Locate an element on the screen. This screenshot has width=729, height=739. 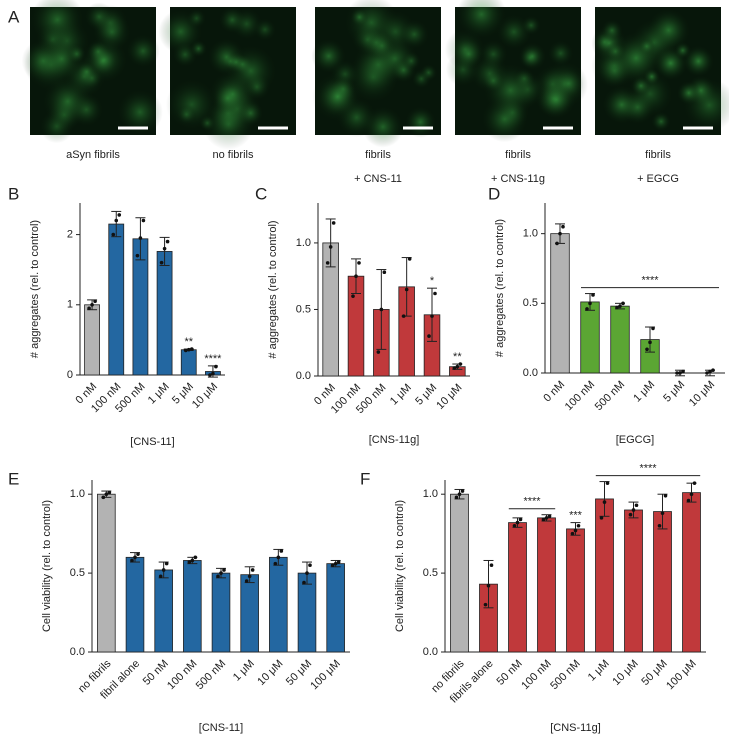
panel-label: D is located at coordinates (494, 193).